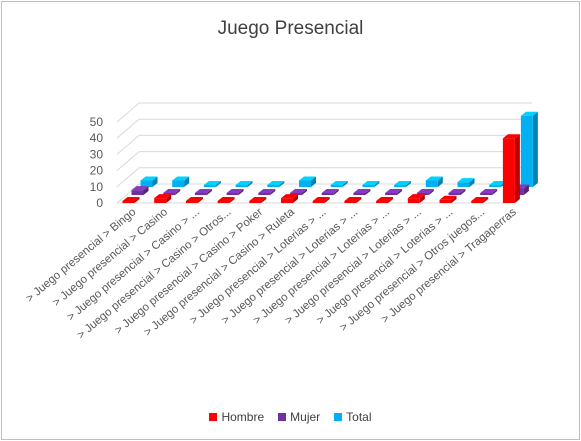 Image resolution: width=581 pixels, height=441 pixels. What do you see at coordinates (299, 417) in the screenshot?
I see `legend-item-mujer: Mujer` at bounding box center [299, 417].